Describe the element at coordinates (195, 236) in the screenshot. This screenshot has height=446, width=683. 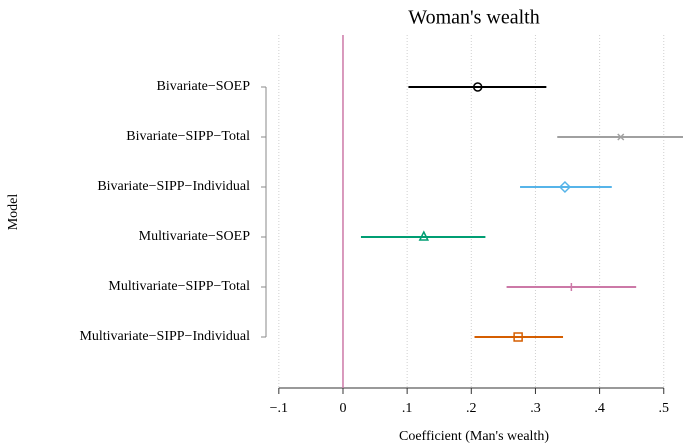
I see `y-tick-label: Multivariate−SOEP` at that location.